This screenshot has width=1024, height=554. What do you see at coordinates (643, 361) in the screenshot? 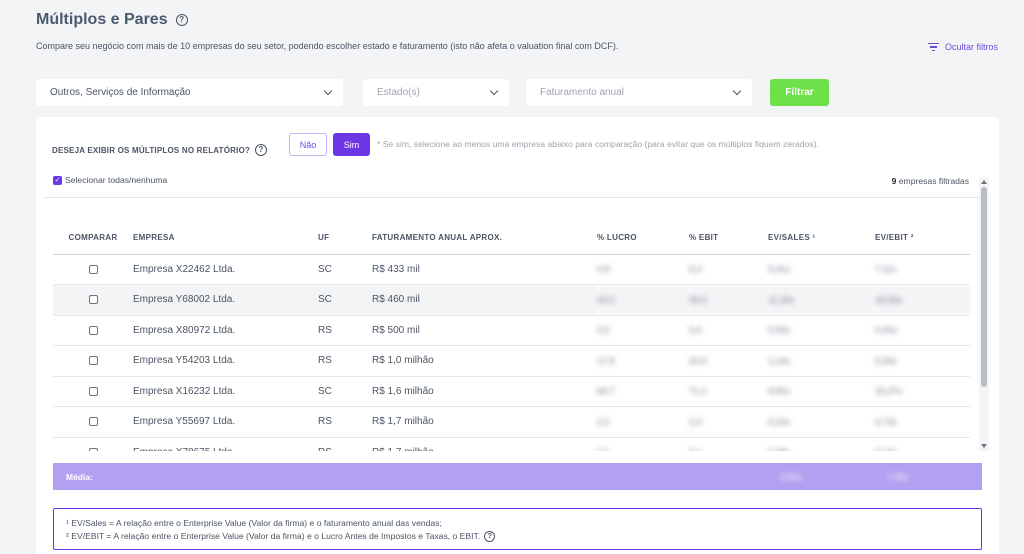
I see `cell-lucro: 17,8` at bounding box center [643, 361].